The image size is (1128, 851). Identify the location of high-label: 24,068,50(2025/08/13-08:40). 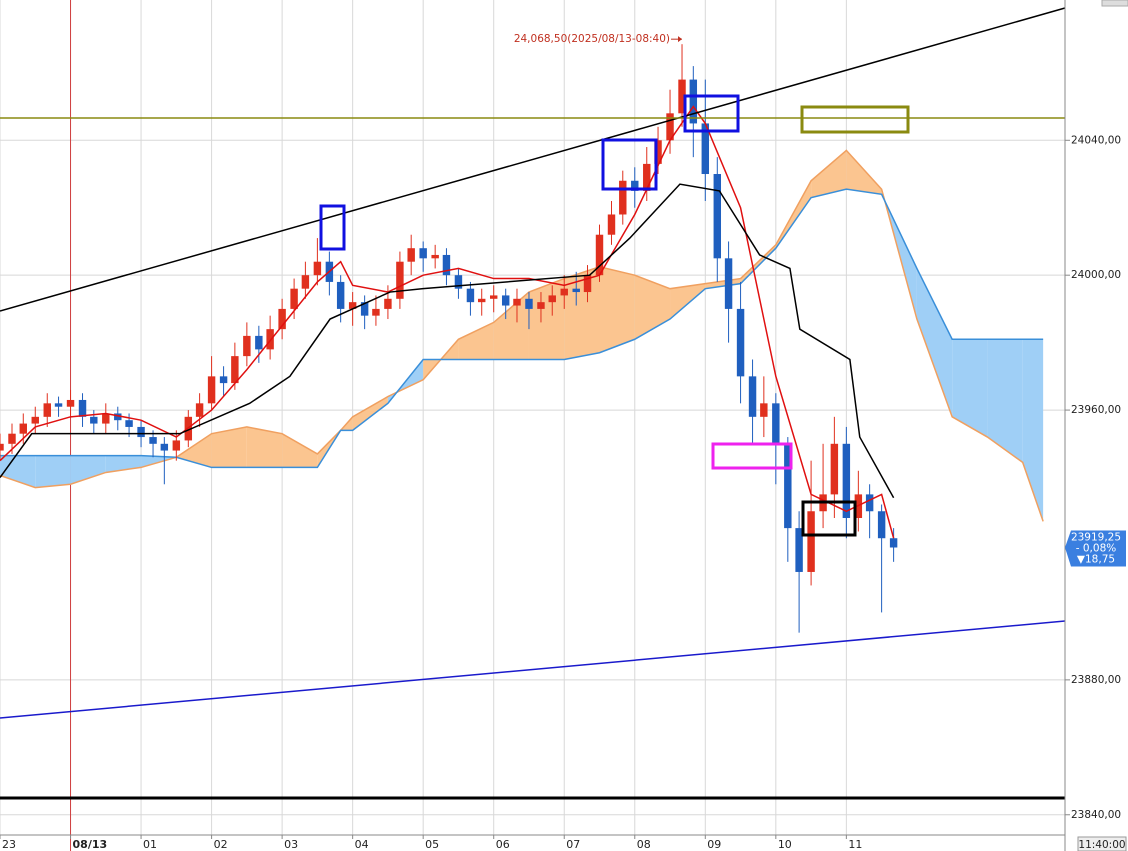
(592, 39).